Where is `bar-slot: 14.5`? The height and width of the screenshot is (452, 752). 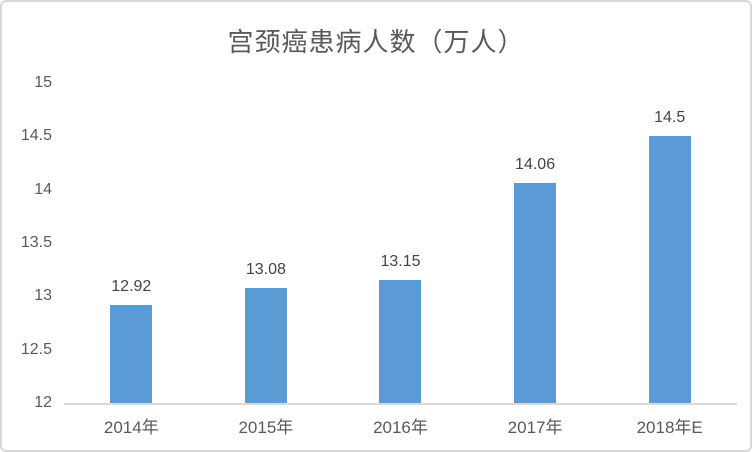
bar-slot: 14.5 is located at coordinates (669, 243).